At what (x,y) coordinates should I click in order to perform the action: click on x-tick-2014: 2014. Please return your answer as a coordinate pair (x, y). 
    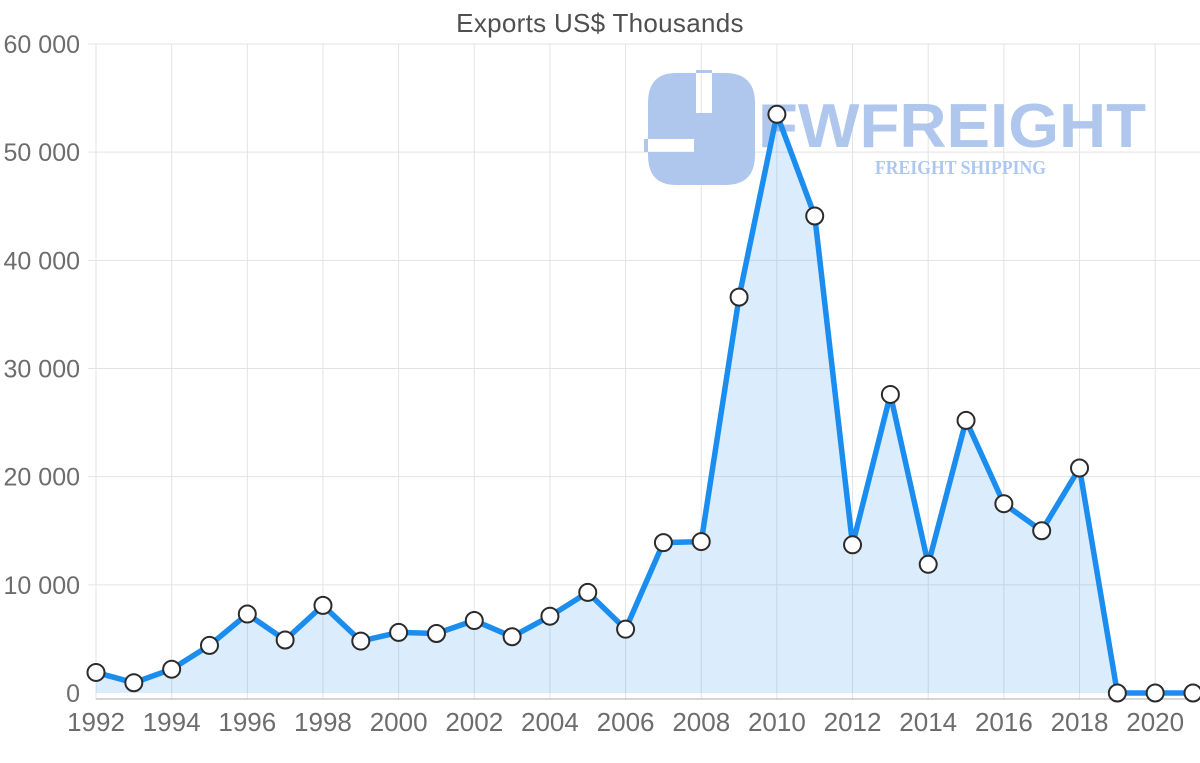
    Looking at the image, I should click on (928, 722).